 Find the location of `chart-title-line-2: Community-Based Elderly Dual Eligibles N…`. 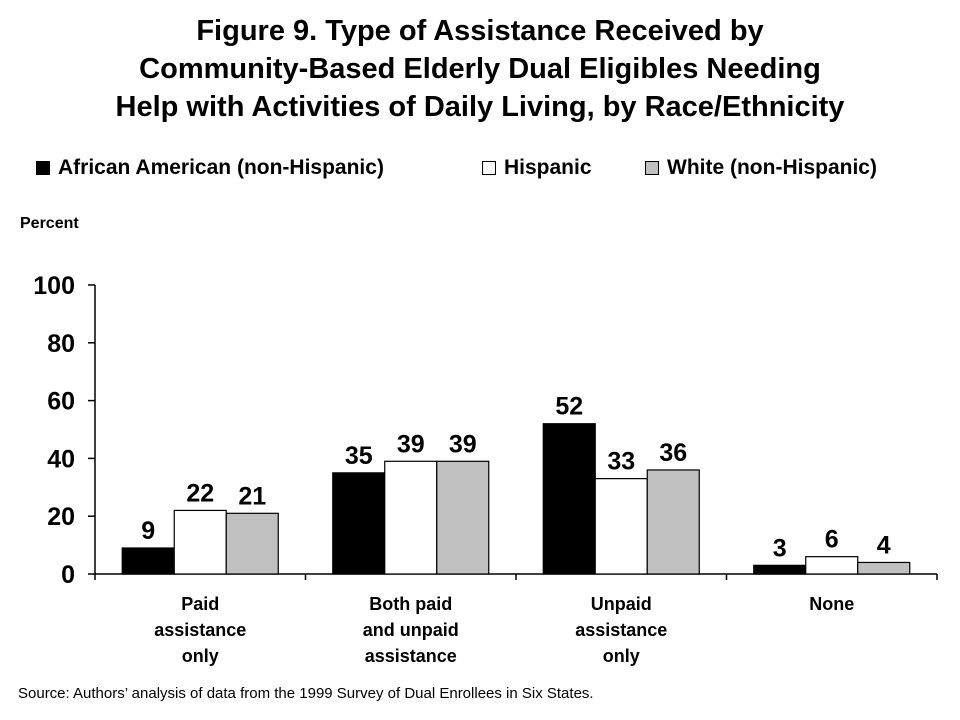

chart-title-line-2: Community-Based Elderly Dual Eligibles N… is located at coordinates (480, 69).